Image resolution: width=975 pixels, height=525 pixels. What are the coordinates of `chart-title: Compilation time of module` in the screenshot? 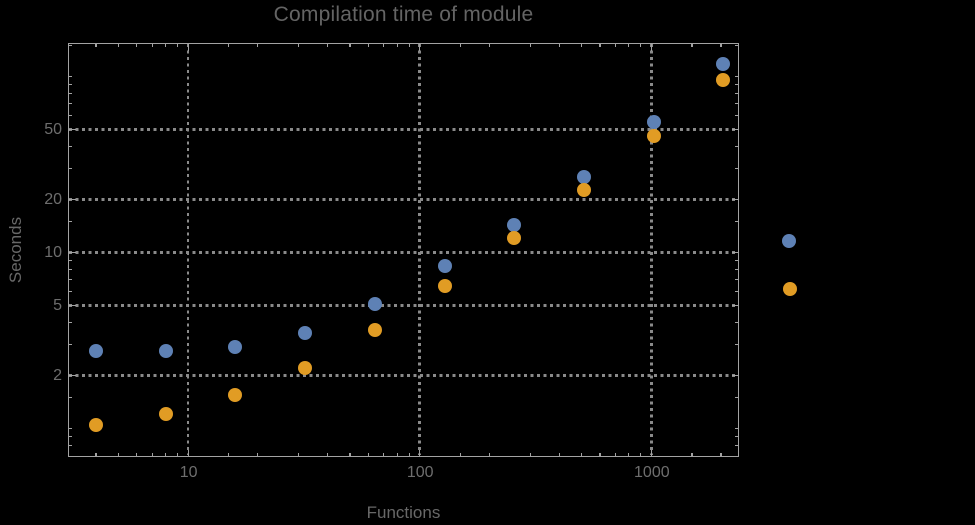 It's located at (403, 14).